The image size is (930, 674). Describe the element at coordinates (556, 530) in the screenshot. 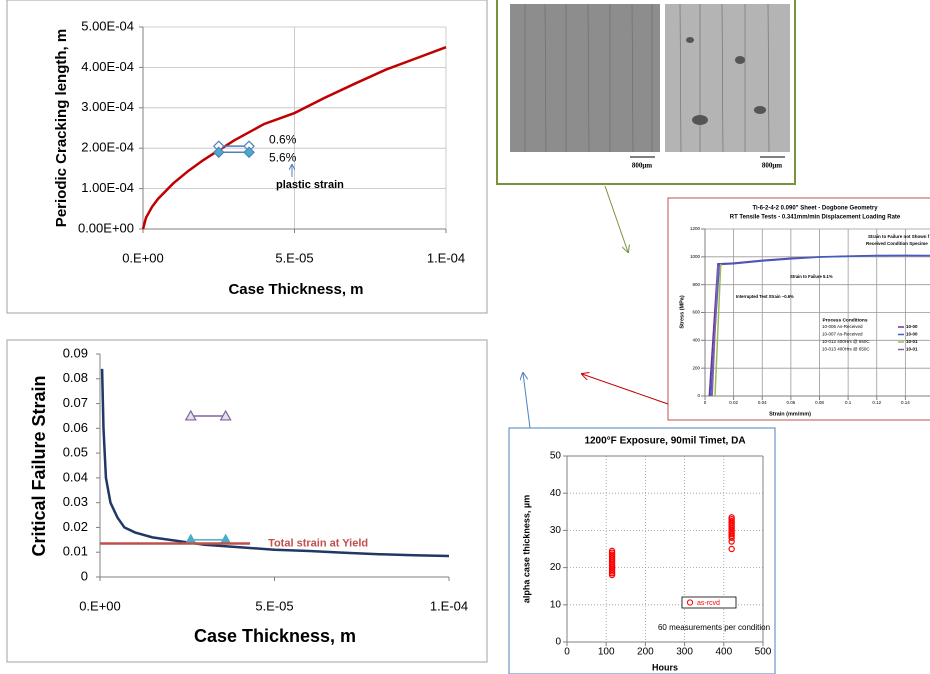

I see `y-tick-label: 30` at that location.